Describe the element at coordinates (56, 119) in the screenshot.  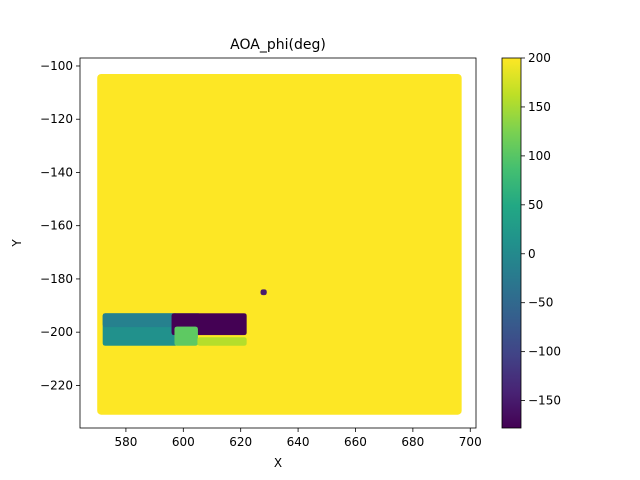
I see `y-tick-label: −120` at that location.